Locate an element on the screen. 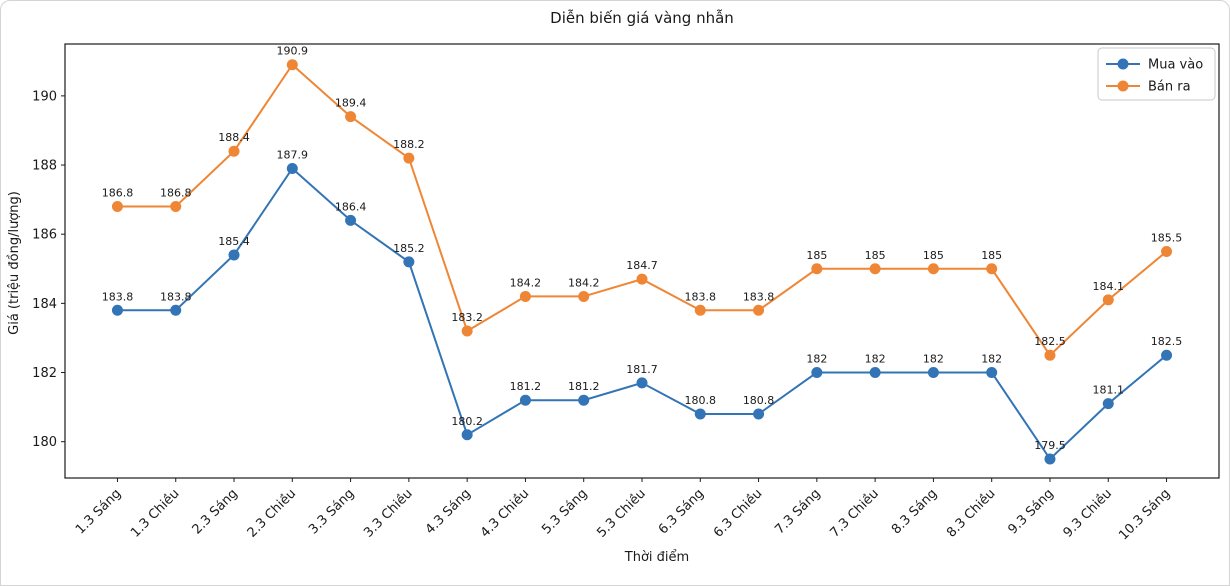 This screenshot has width=1230, height=586. x-tick-label: 7.3 Chiều is located at coordinates (855, 513).